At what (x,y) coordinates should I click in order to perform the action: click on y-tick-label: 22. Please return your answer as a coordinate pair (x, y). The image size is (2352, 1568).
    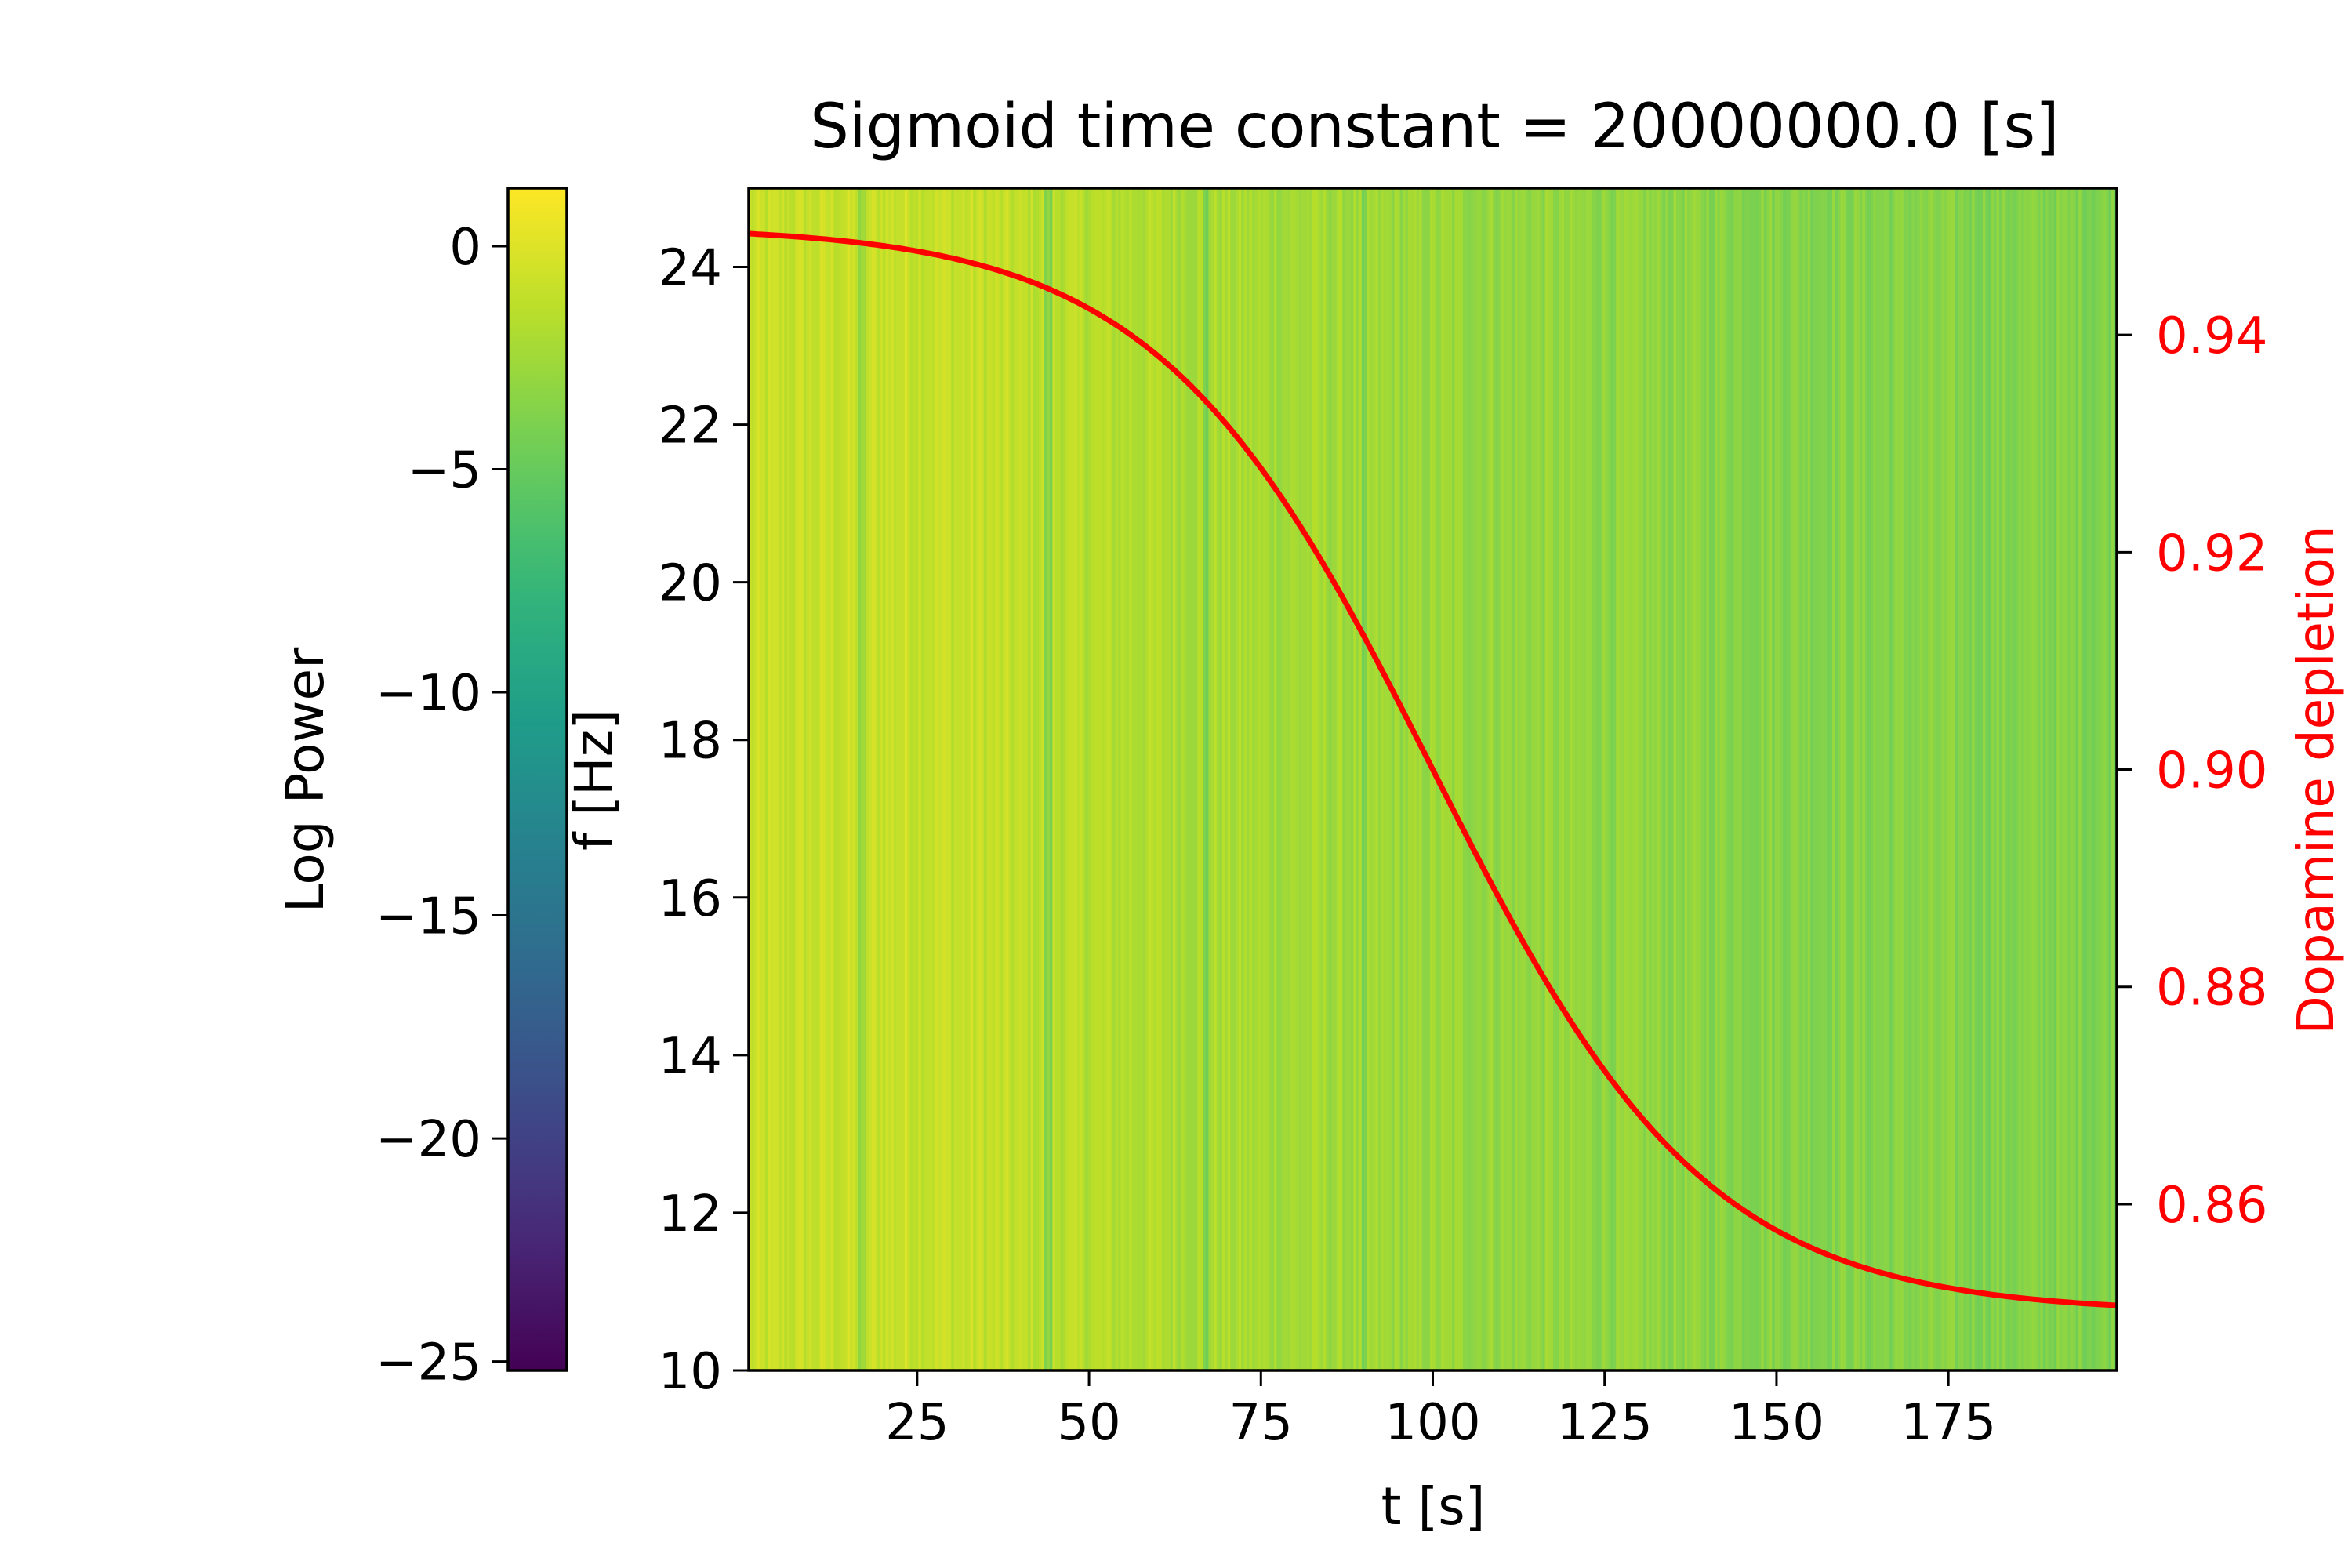
    Looking at the image, I should click on (690, 426).